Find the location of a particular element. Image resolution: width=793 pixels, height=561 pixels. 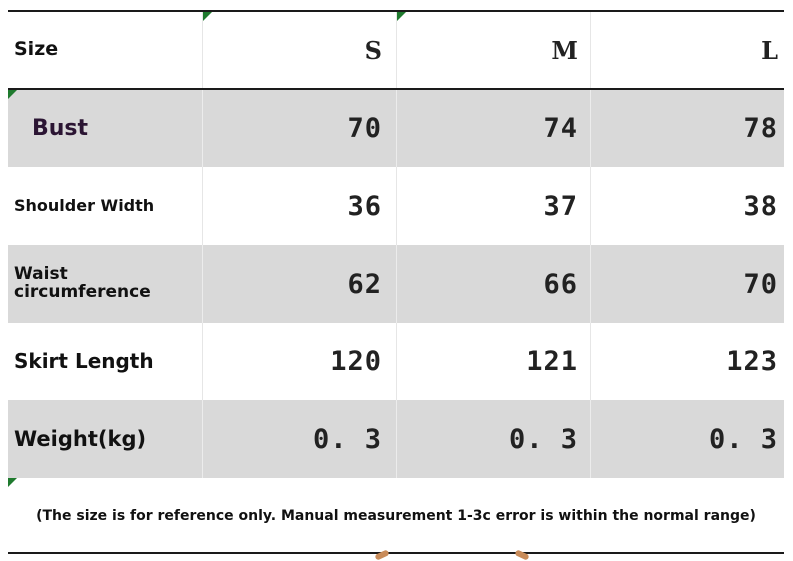

value-l: 38 is located at coordinates (760, 206).